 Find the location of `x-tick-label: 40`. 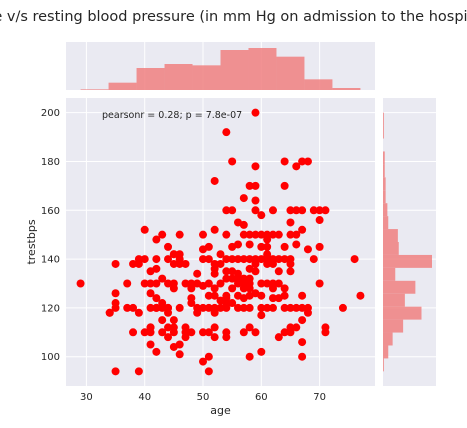

x-tick-label: 40 is located at coordinates (144, 397).